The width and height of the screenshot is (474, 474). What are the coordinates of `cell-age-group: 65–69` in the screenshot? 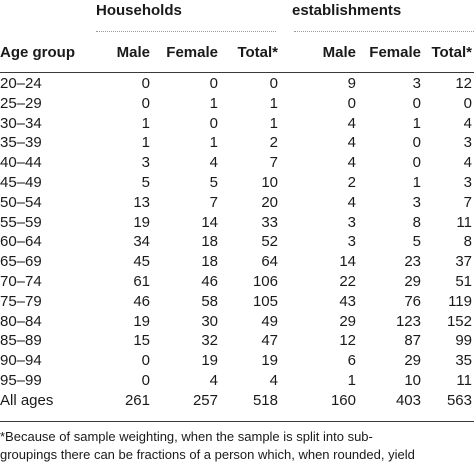 It's located at (21, 262).